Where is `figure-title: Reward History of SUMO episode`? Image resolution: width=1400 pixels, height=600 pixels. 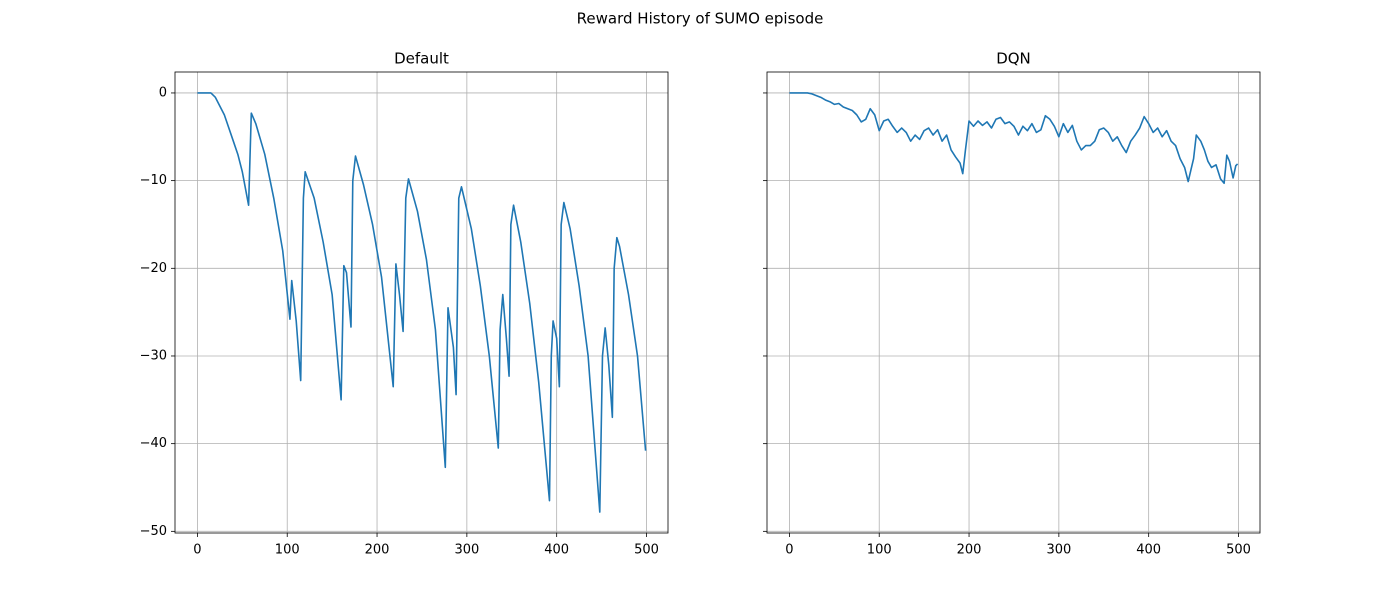
figure-title: Reward History of SUMO episode is located at coordinates (700, 19).